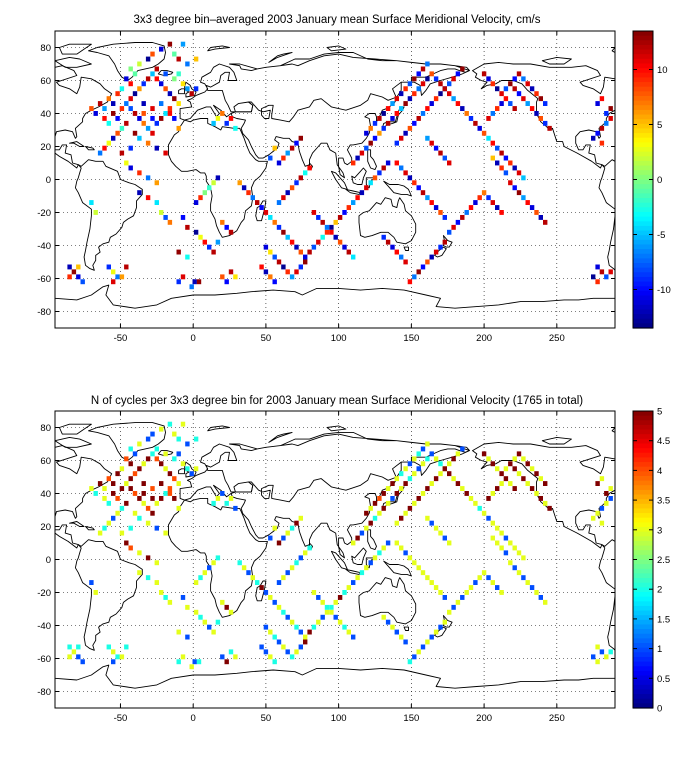  I want to click on y-tick-label: 20, so click(45, 147).